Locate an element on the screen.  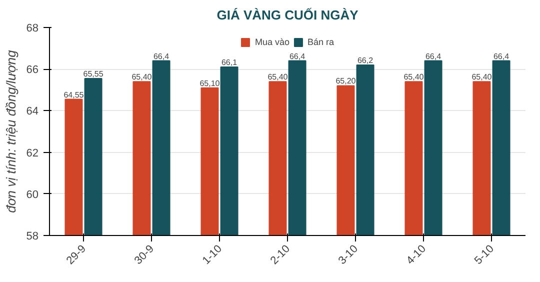
chart-title: GIÁ VÀNG CUỐI NGÀY is located at coordinates (287, 15).